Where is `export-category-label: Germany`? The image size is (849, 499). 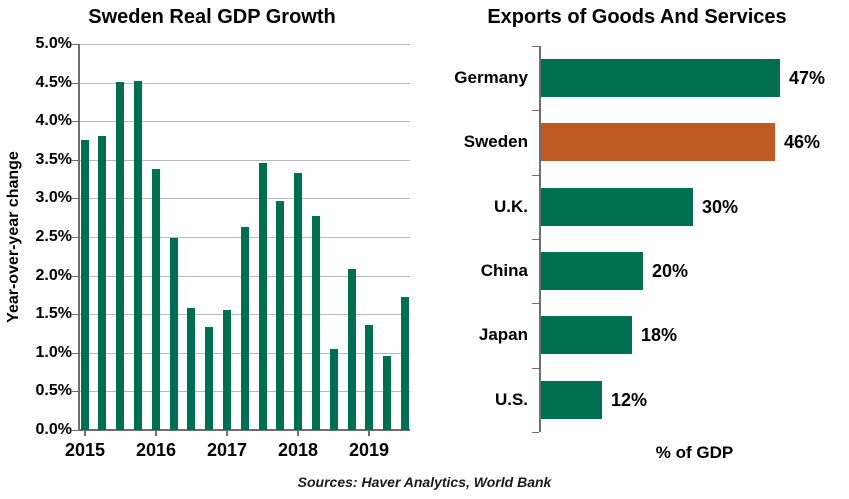
export-category-label: Germany is located at coordinates (491, 77).